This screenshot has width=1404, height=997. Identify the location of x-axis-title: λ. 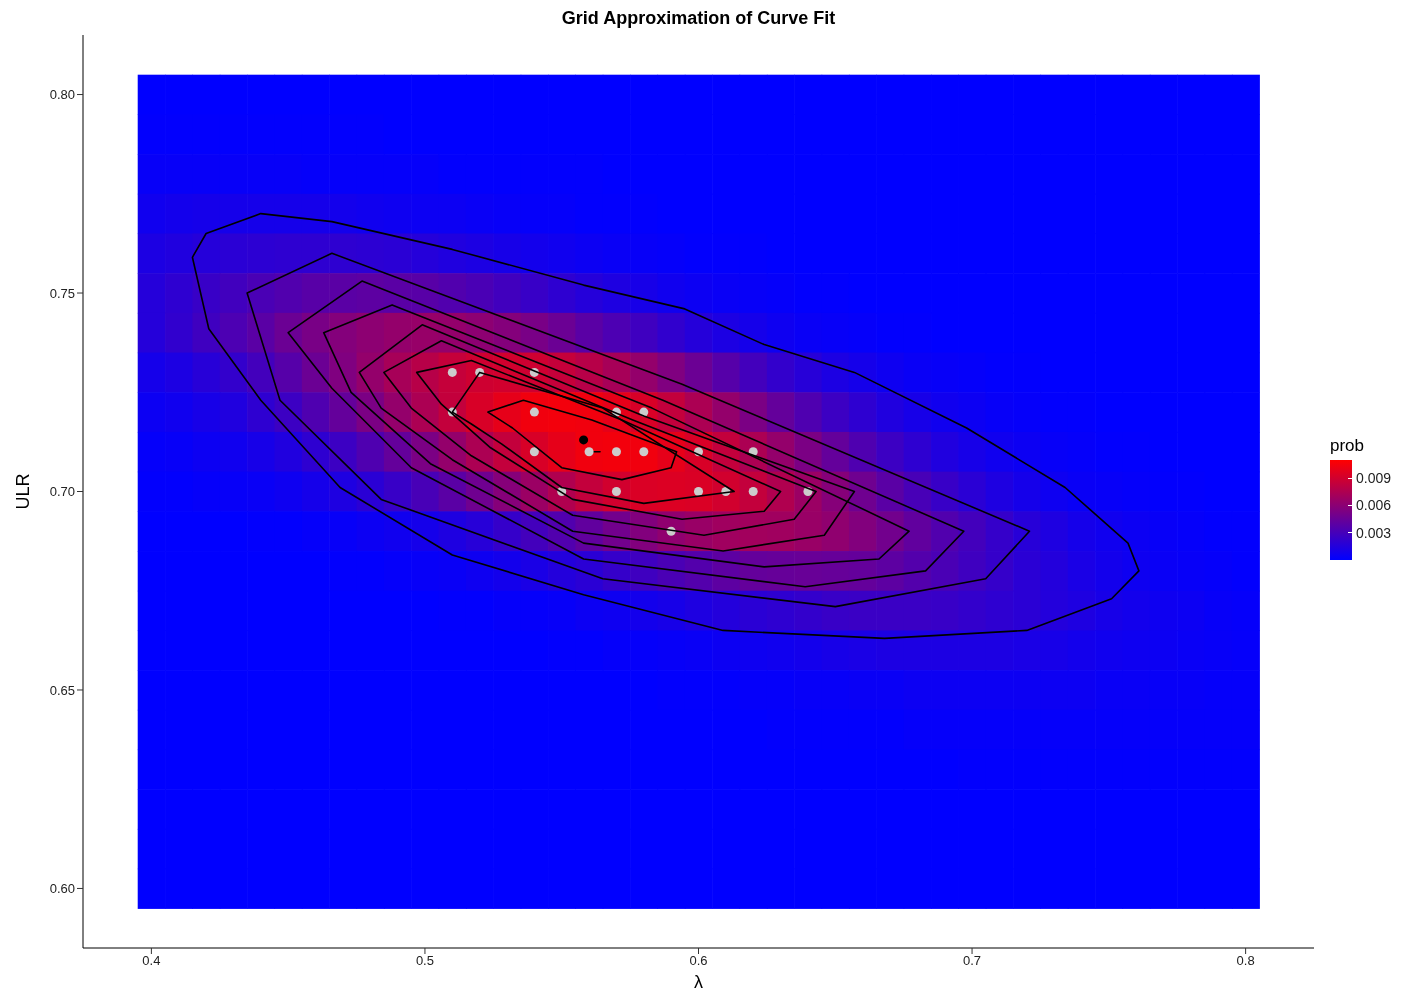
(698, 982).